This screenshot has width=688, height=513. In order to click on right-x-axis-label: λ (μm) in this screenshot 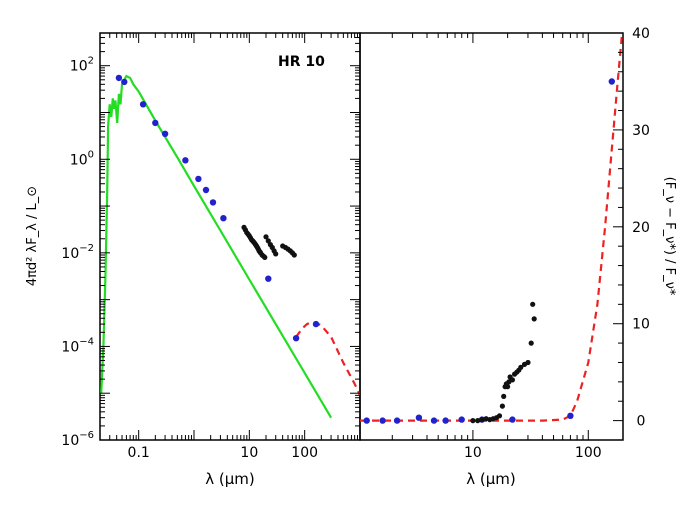, I will do `click(491, 479)`.